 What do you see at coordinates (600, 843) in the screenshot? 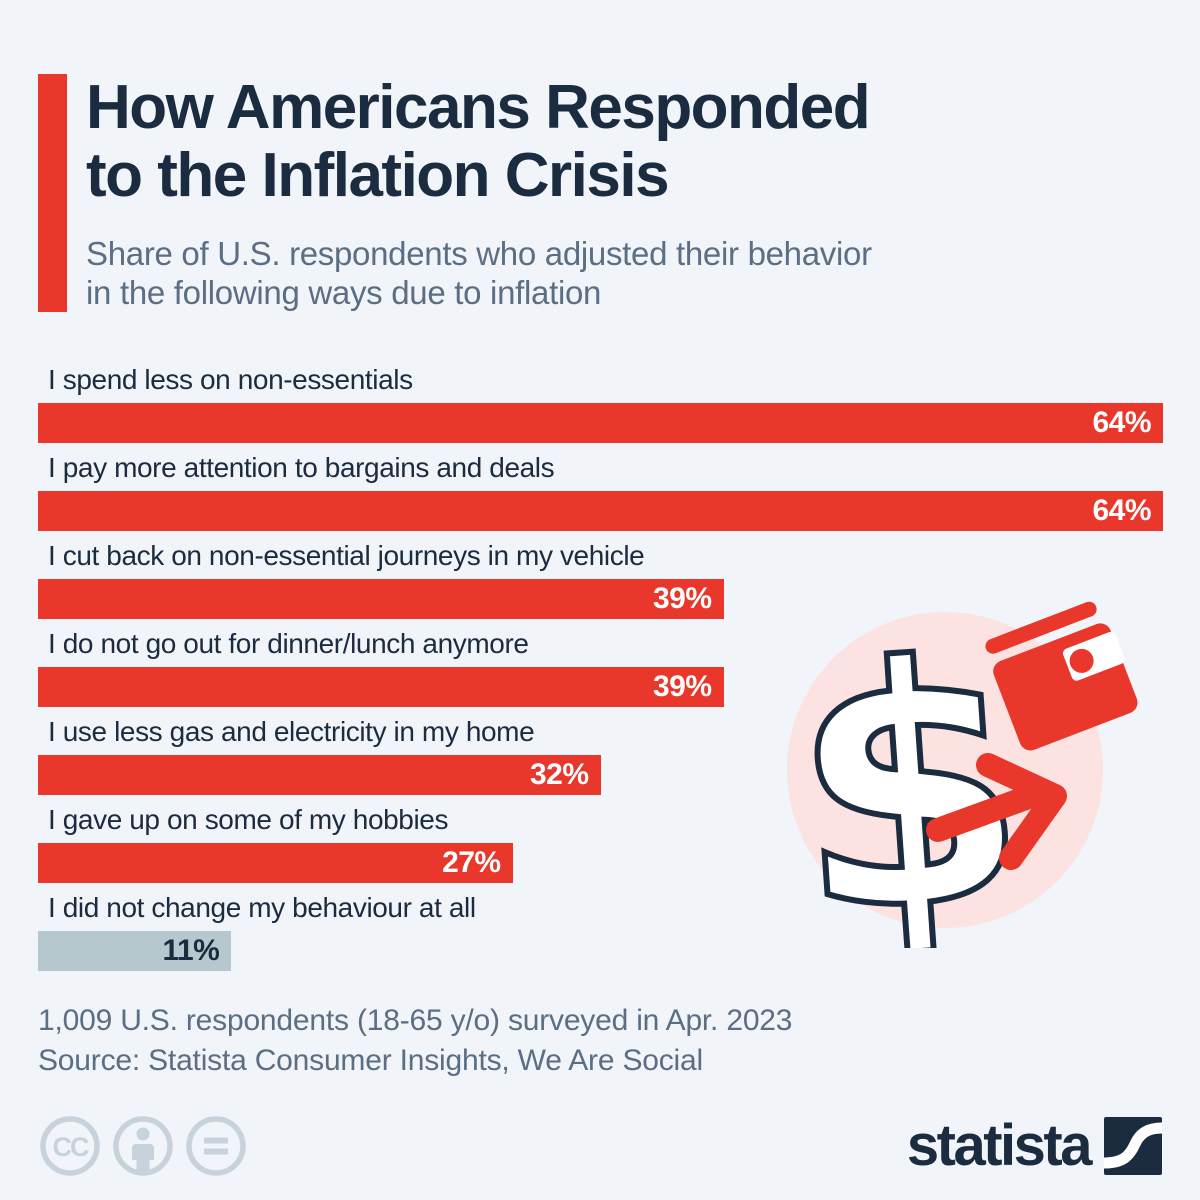
I see `bar-row: I gave up on some of my hobbies 27%` at bounding box center [600, 843].